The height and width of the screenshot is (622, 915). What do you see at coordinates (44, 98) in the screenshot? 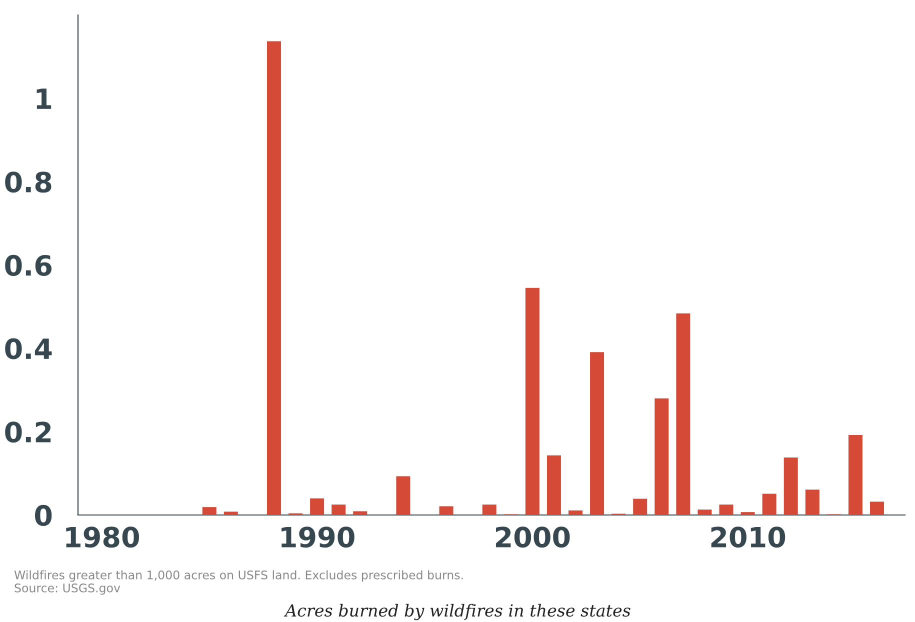
I see `y-tick-label: 1` at bounding box center [44, 98].